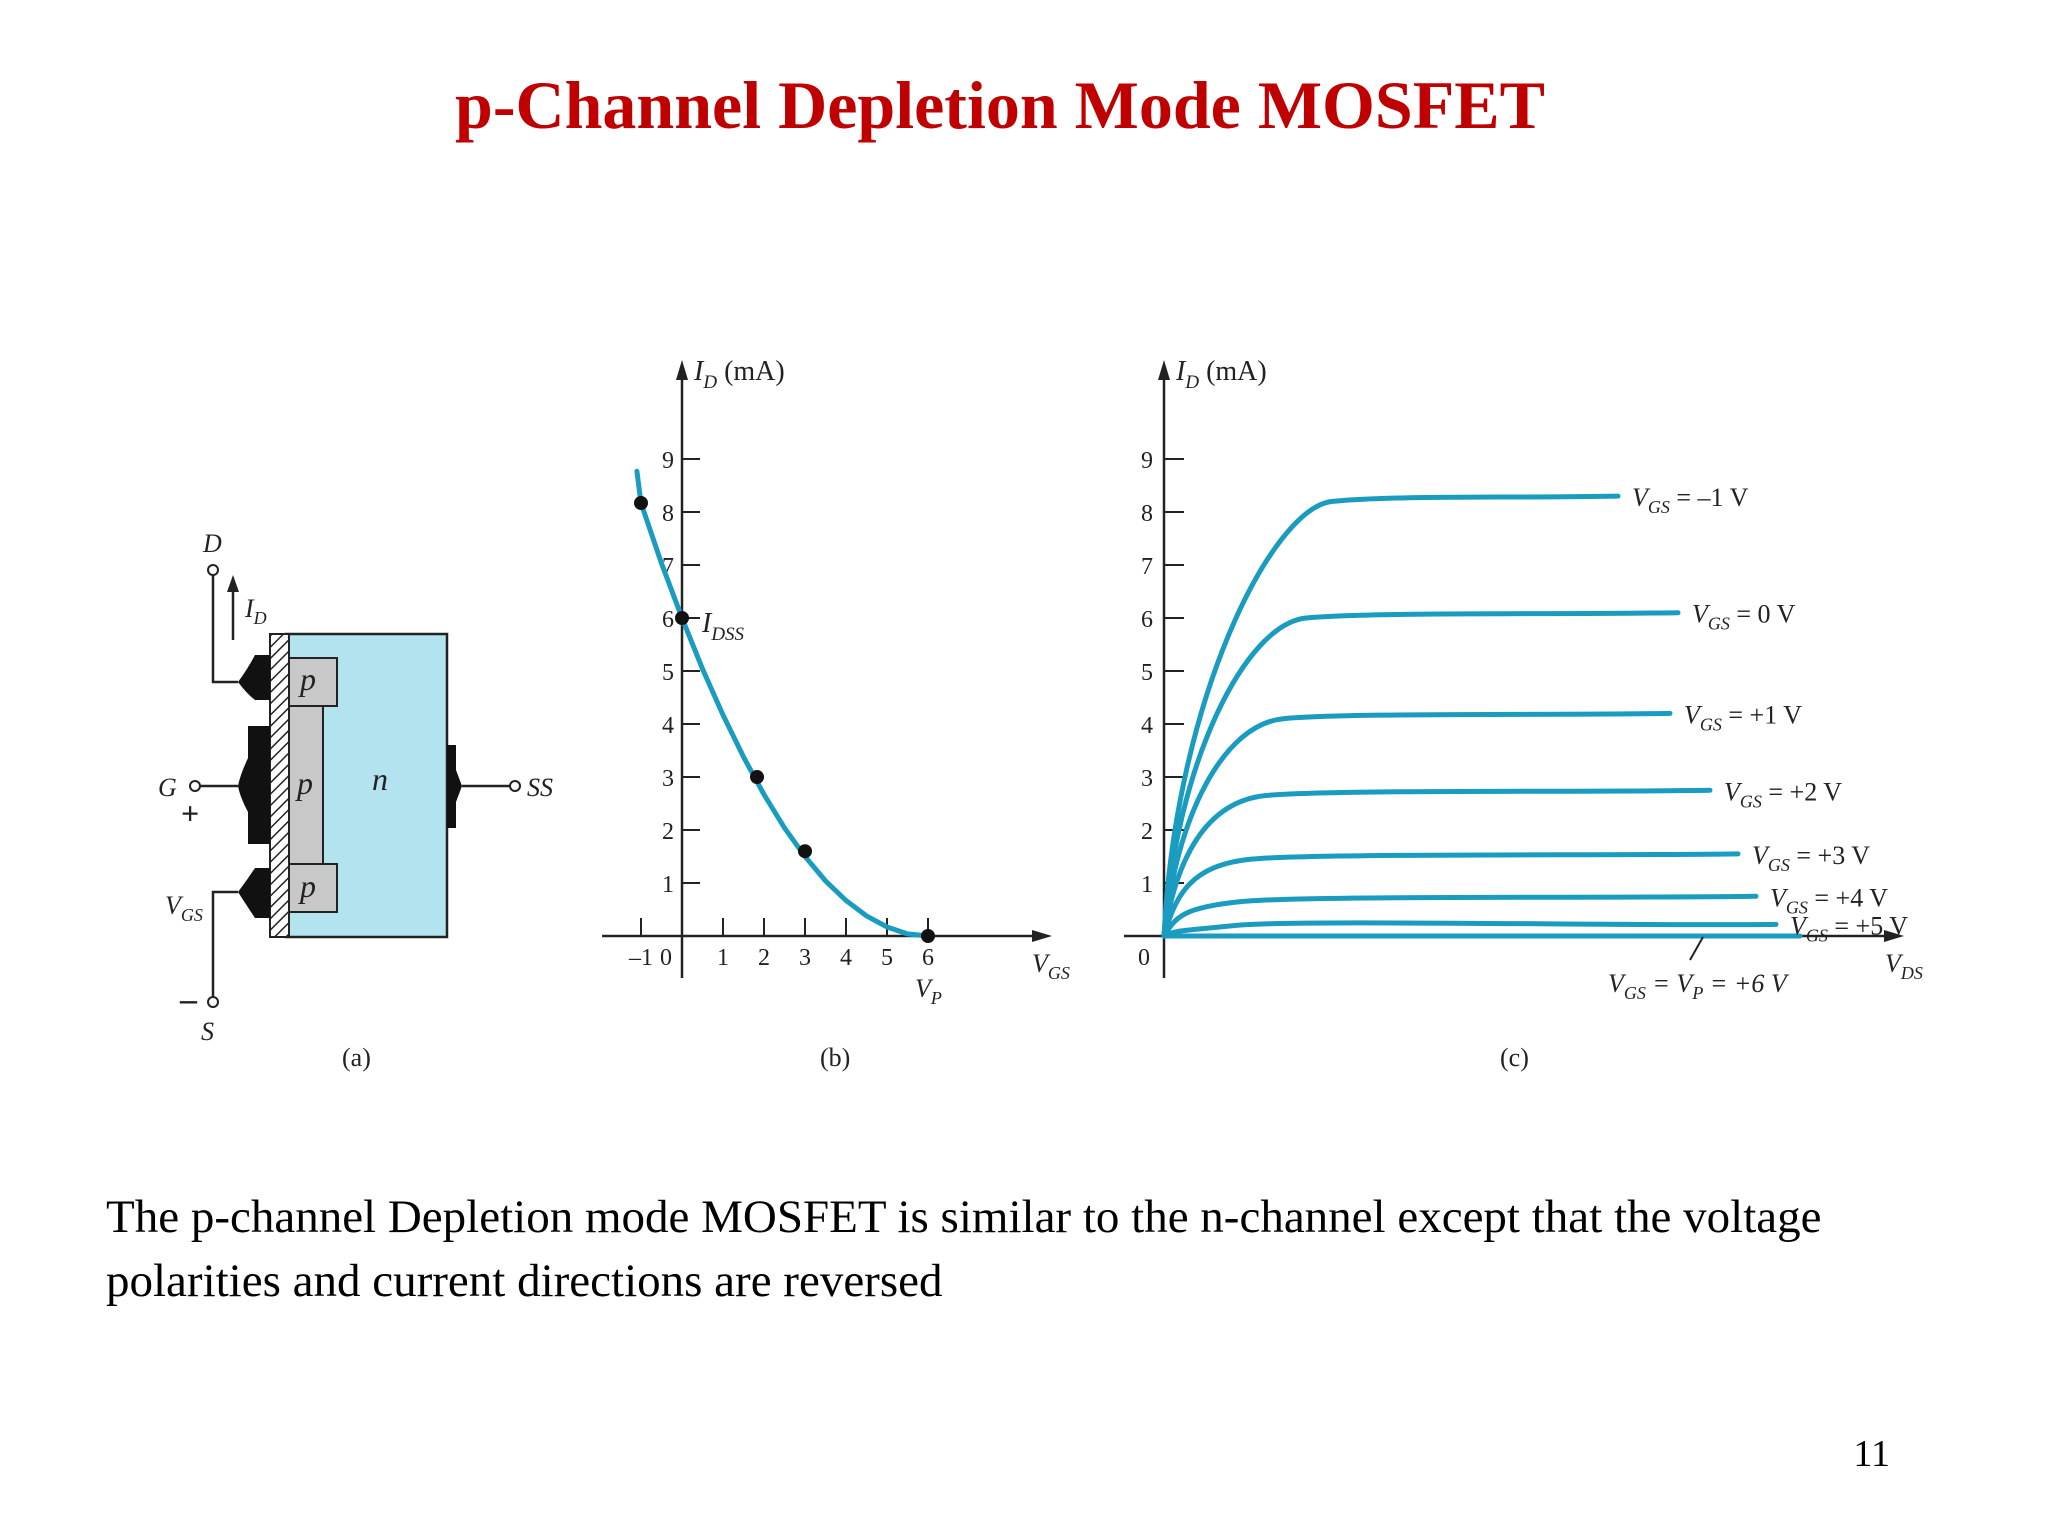 Image resolution: width=2048 pixels, height=1536 pixels. Describe the element at coordinates (739, 374) in the screenshot. I see `chart-b-ylabel: ID (mA)` at that location.